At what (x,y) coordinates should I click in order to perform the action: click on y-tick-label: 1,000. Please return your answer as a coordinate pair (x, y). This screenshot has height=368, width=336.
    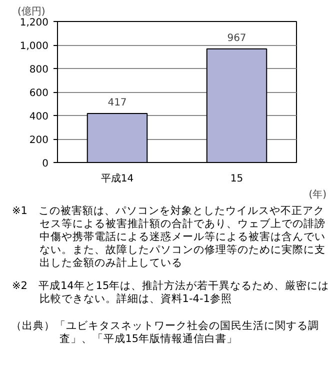
    Looking at the image, I should click on (34, 46).